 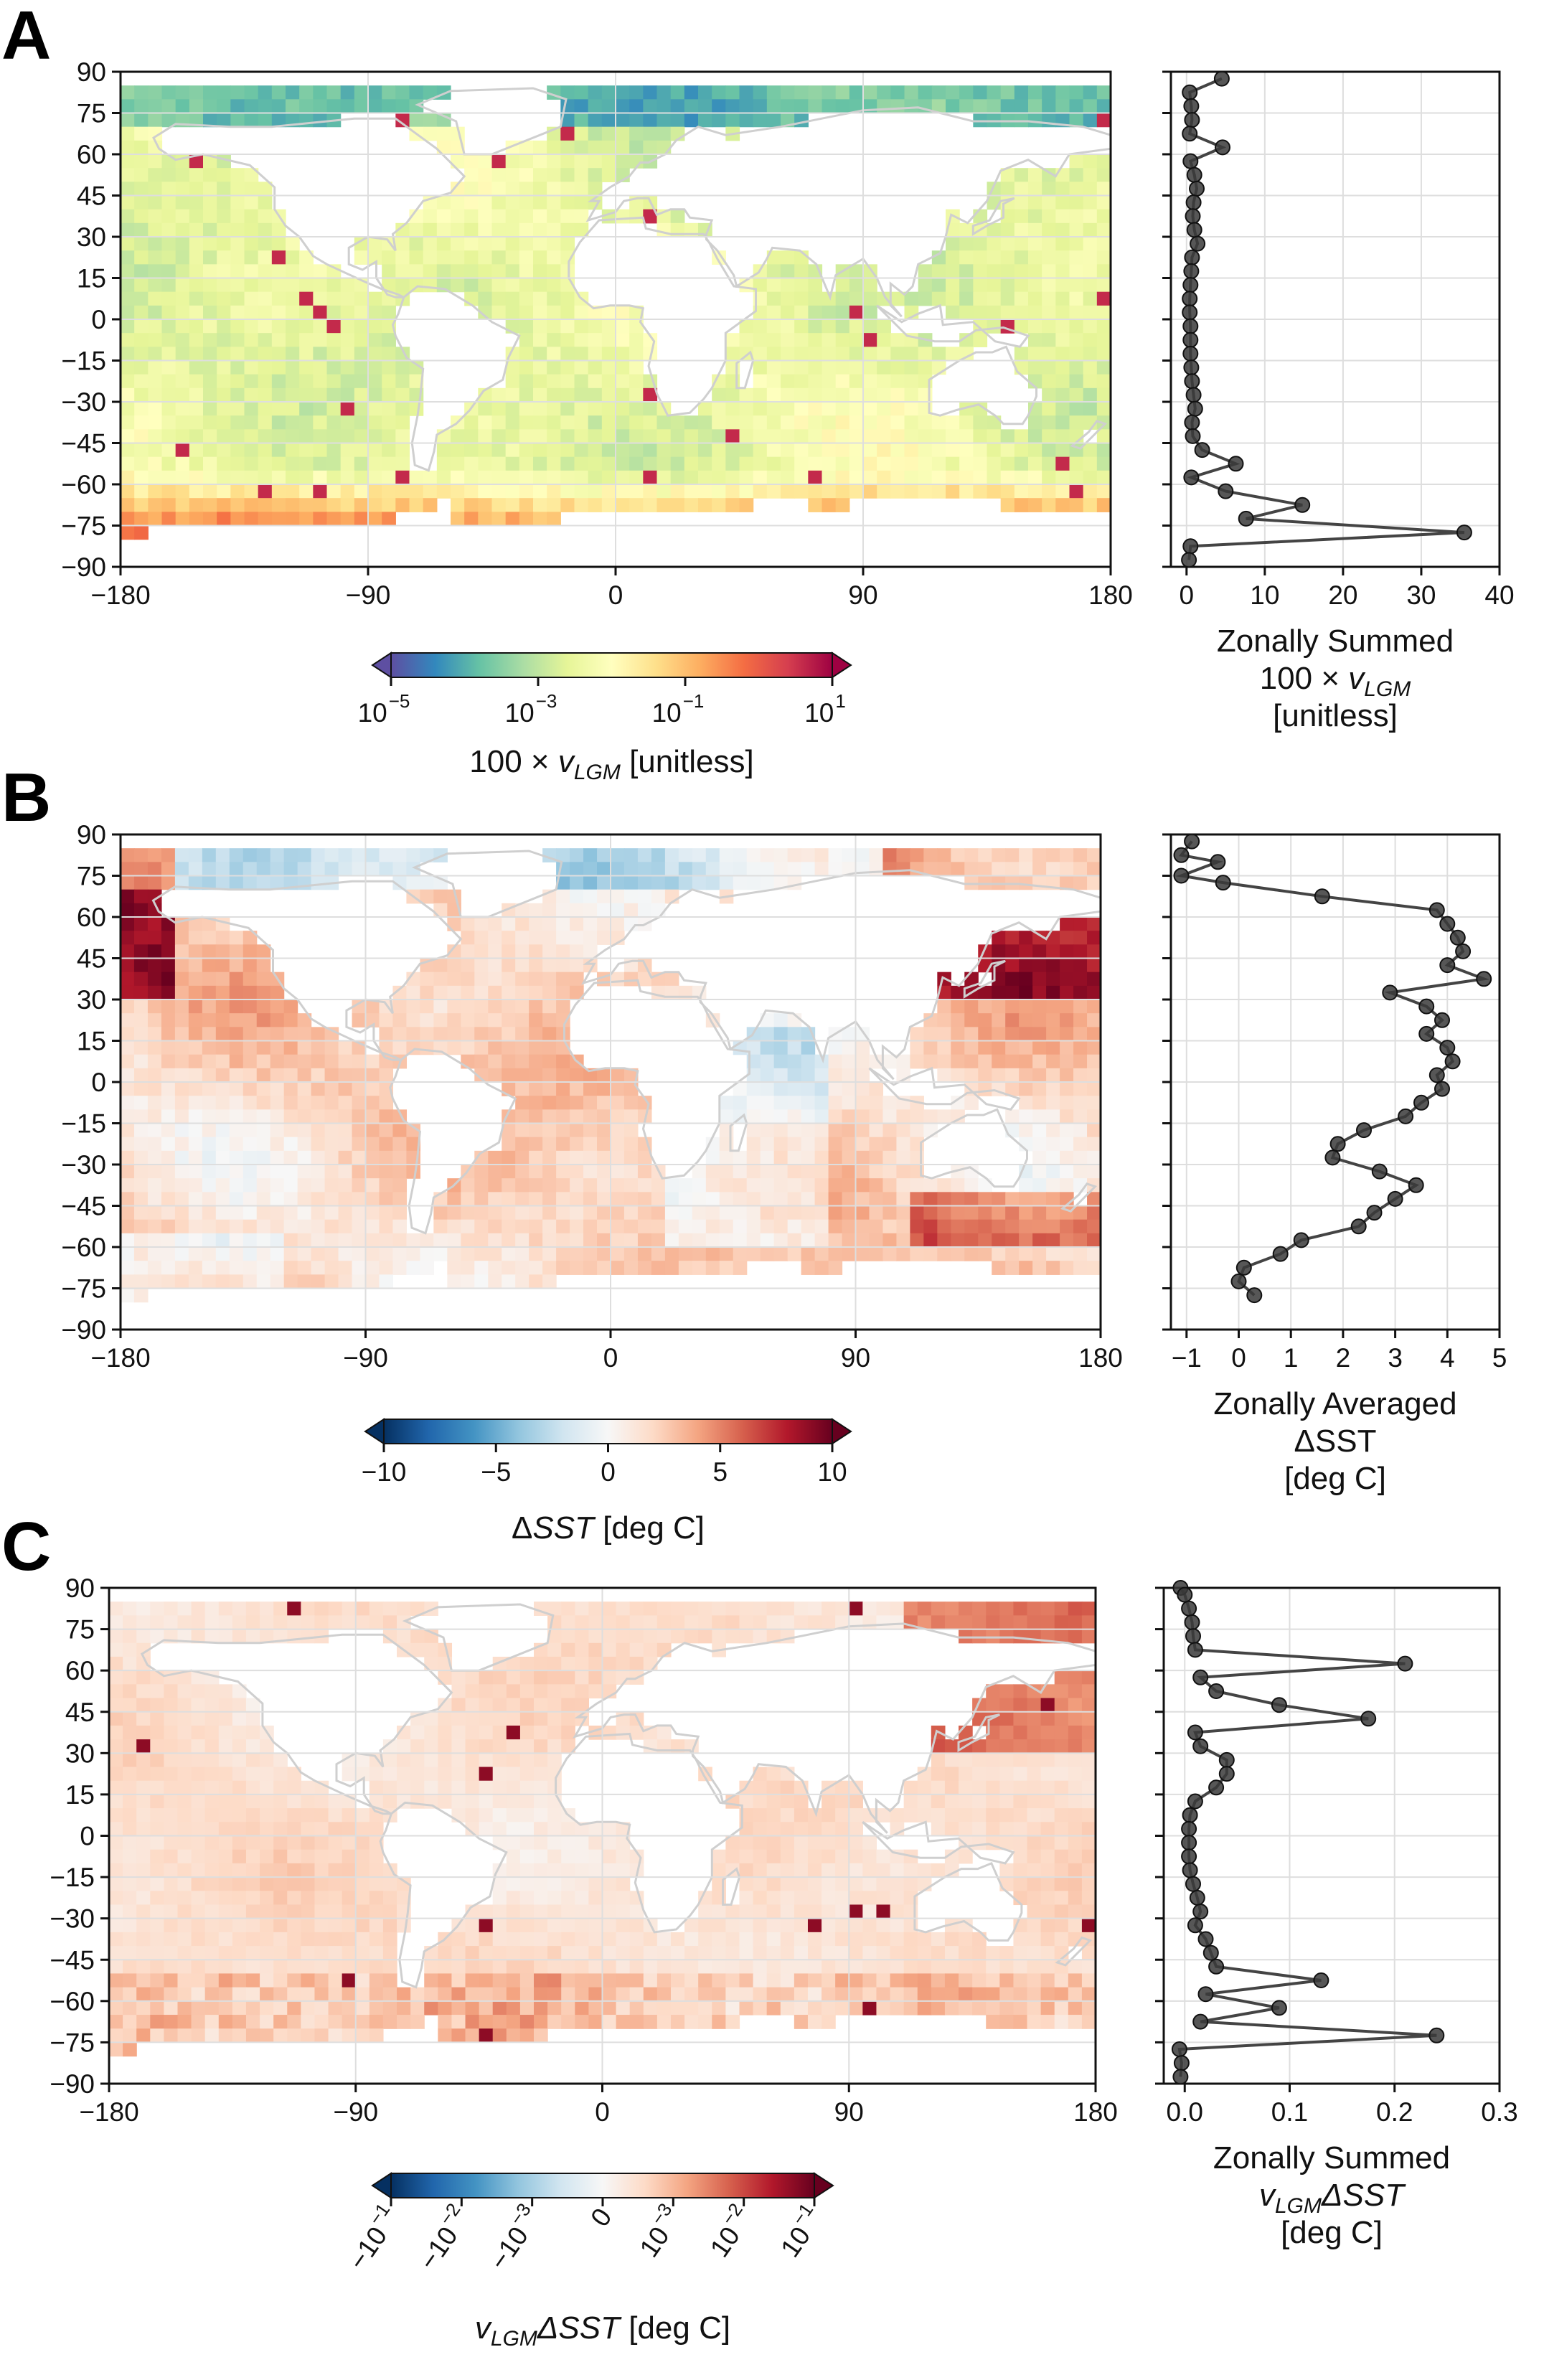 I want to click on profile-x-tick-label: 3, so click(x=1395, y=1358).